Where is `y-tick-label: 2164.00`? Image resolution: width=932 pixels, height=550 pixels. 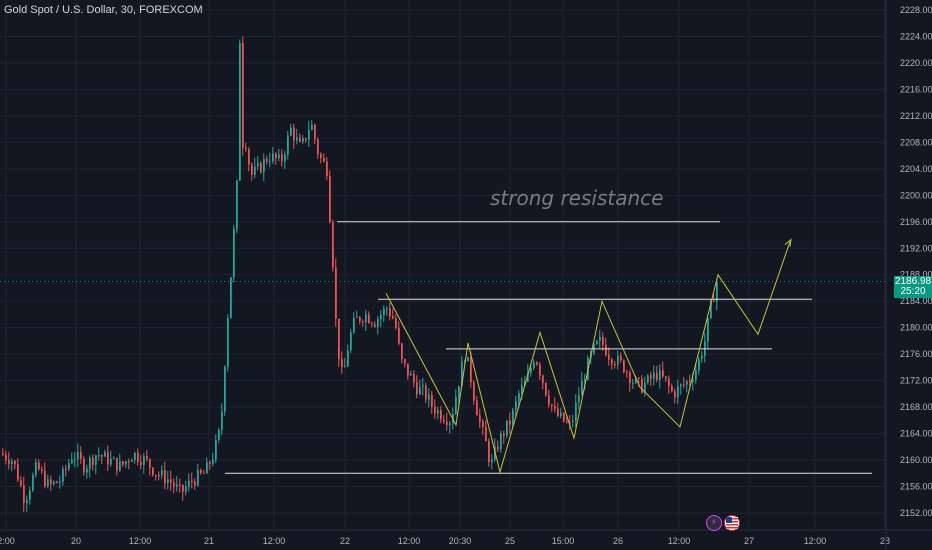 y-tick-label: 2164.00 is located at coordinates (916, 434).